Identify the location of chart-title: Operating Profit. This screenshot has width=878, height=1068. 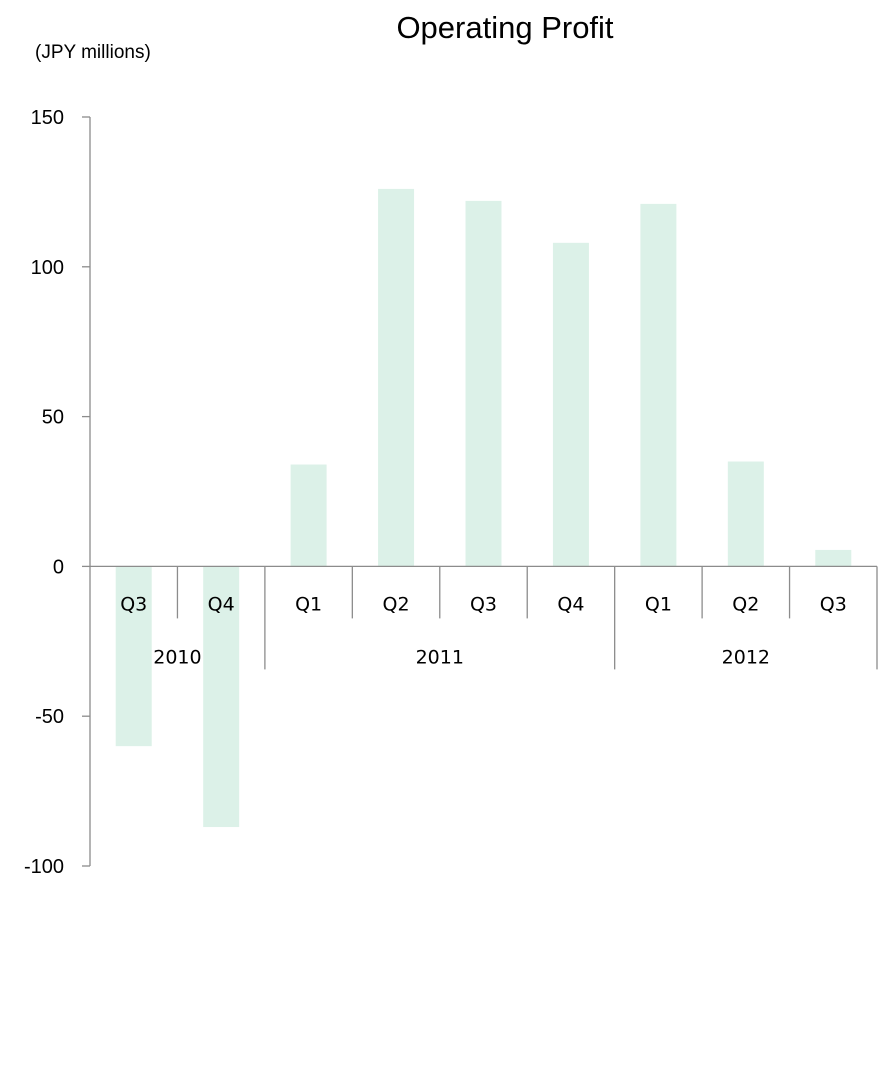
(504, 27).